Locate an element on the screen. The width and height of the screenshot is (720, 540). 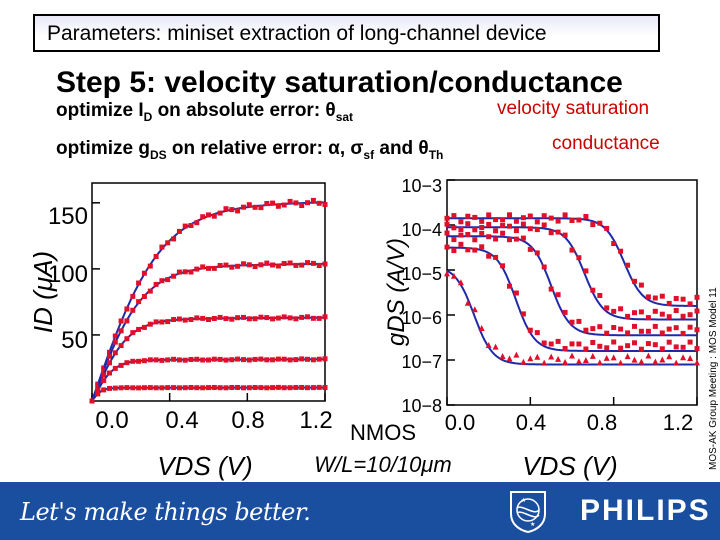
gds-ticks is located at coordinates (572, 292).